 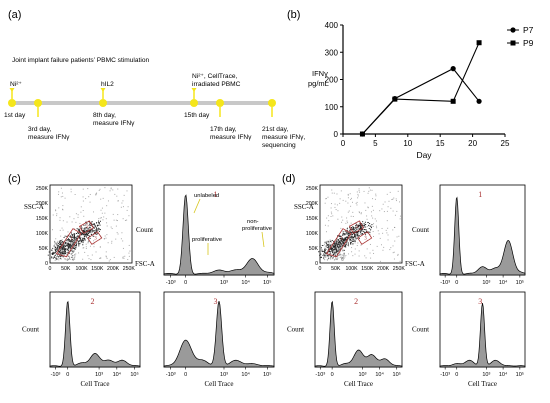 What do you see at coordinates (397, 374) in the screenshot?
I see `hist-tick-label: 10⁵` at bounding box center [397, 374].